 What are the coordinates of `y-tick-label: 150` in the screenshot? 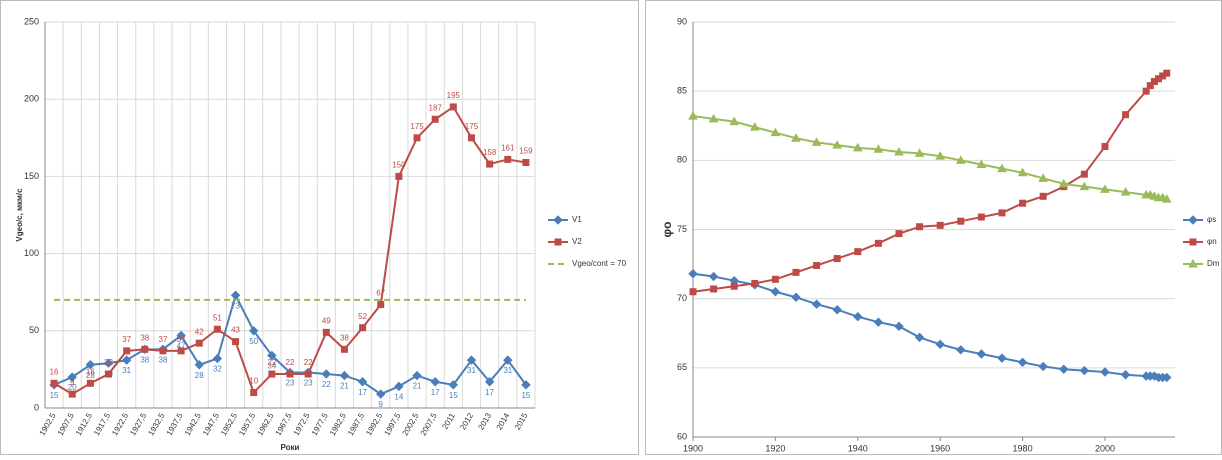 It's located at (31, 176).